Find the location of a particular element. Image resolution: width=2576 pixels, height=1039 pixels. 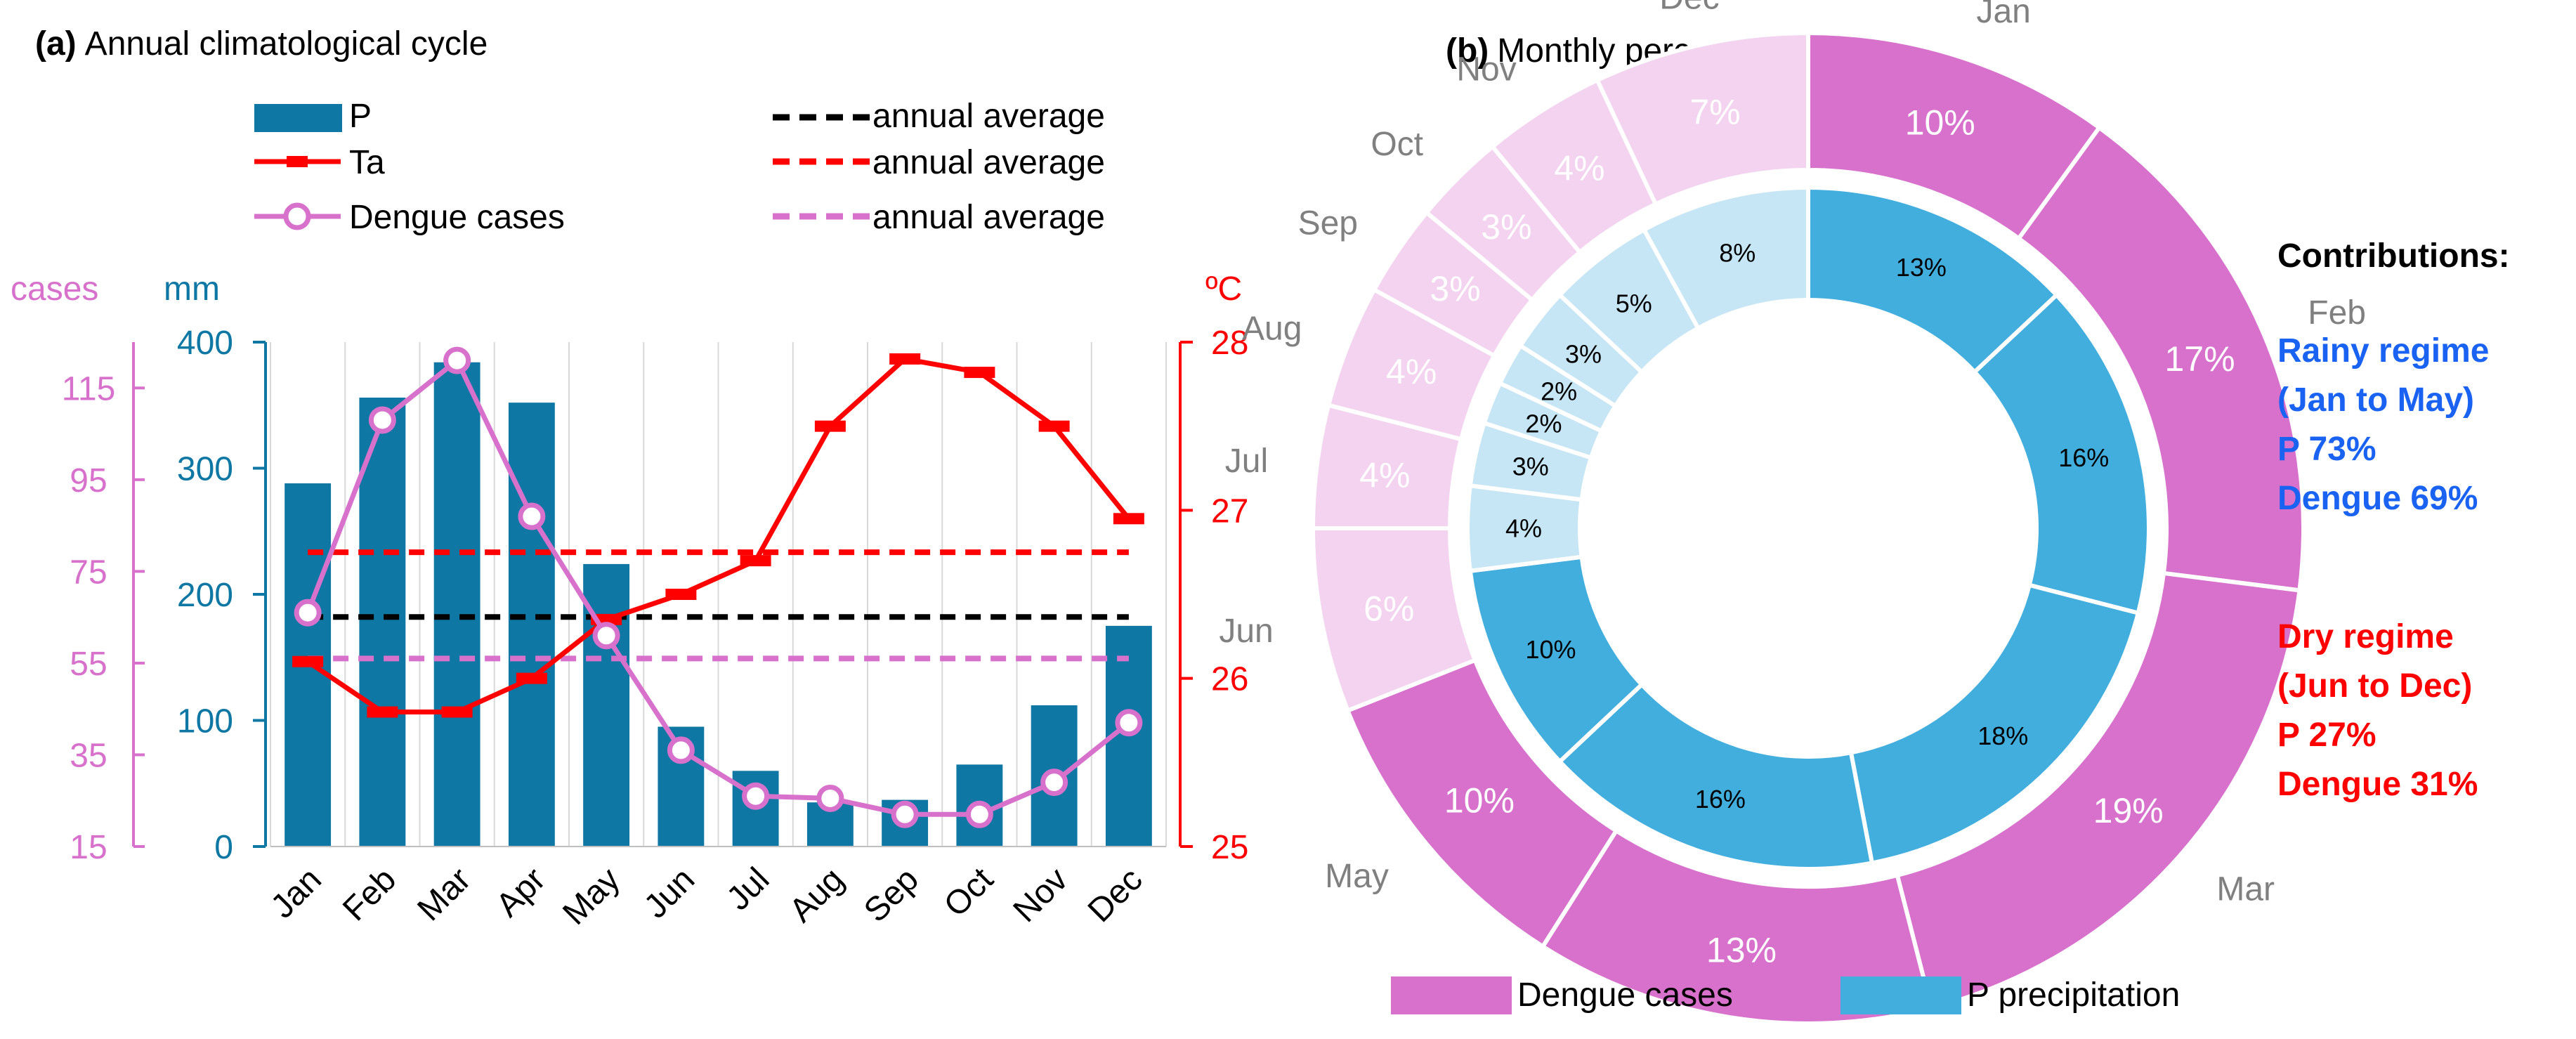

celsius-tick-label: 28 is located at coordinates (1230, 343).